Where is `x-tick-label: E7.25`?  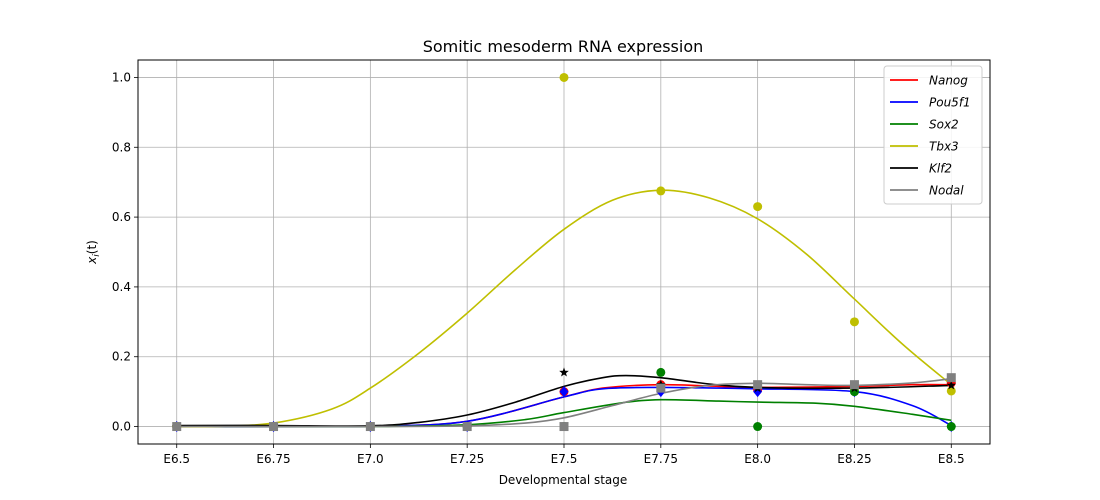 x-tick-label: E7.25 is located at coordinates (467, 459).